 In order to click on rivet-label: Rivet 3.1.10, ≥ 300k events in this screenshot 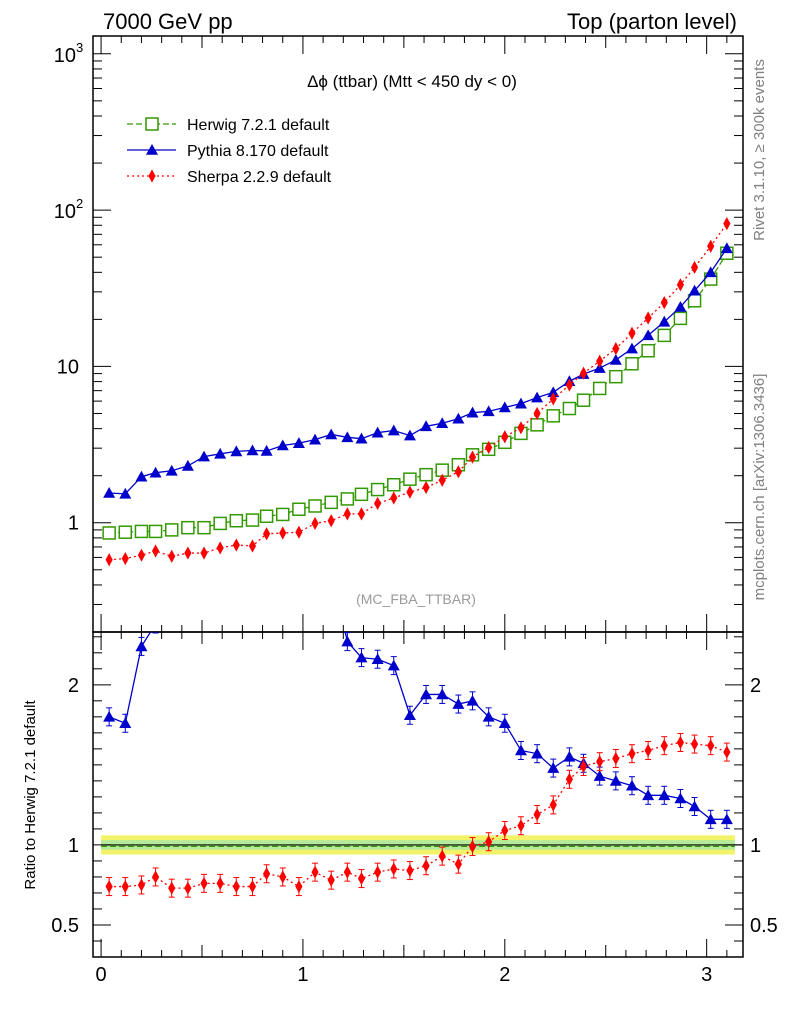, I will do `click(759, 150)`.